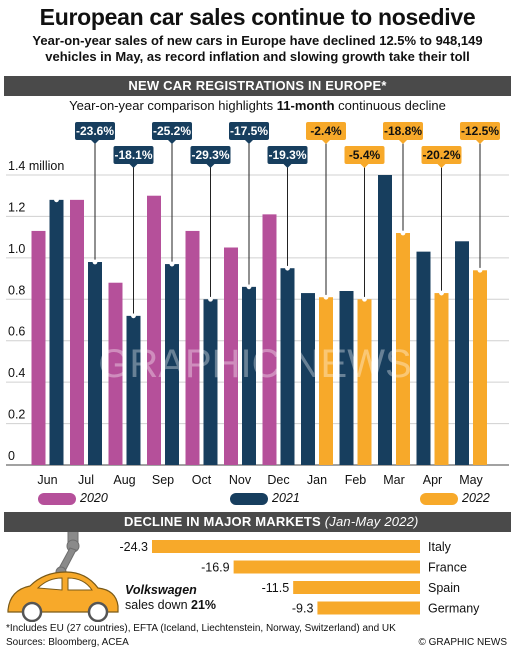 This screenshot has width=515, height=653. What do you see at coordinates (269, 339) in the screenshot?
I see `bar-Dec-previous` at bounding box center [269, 339].